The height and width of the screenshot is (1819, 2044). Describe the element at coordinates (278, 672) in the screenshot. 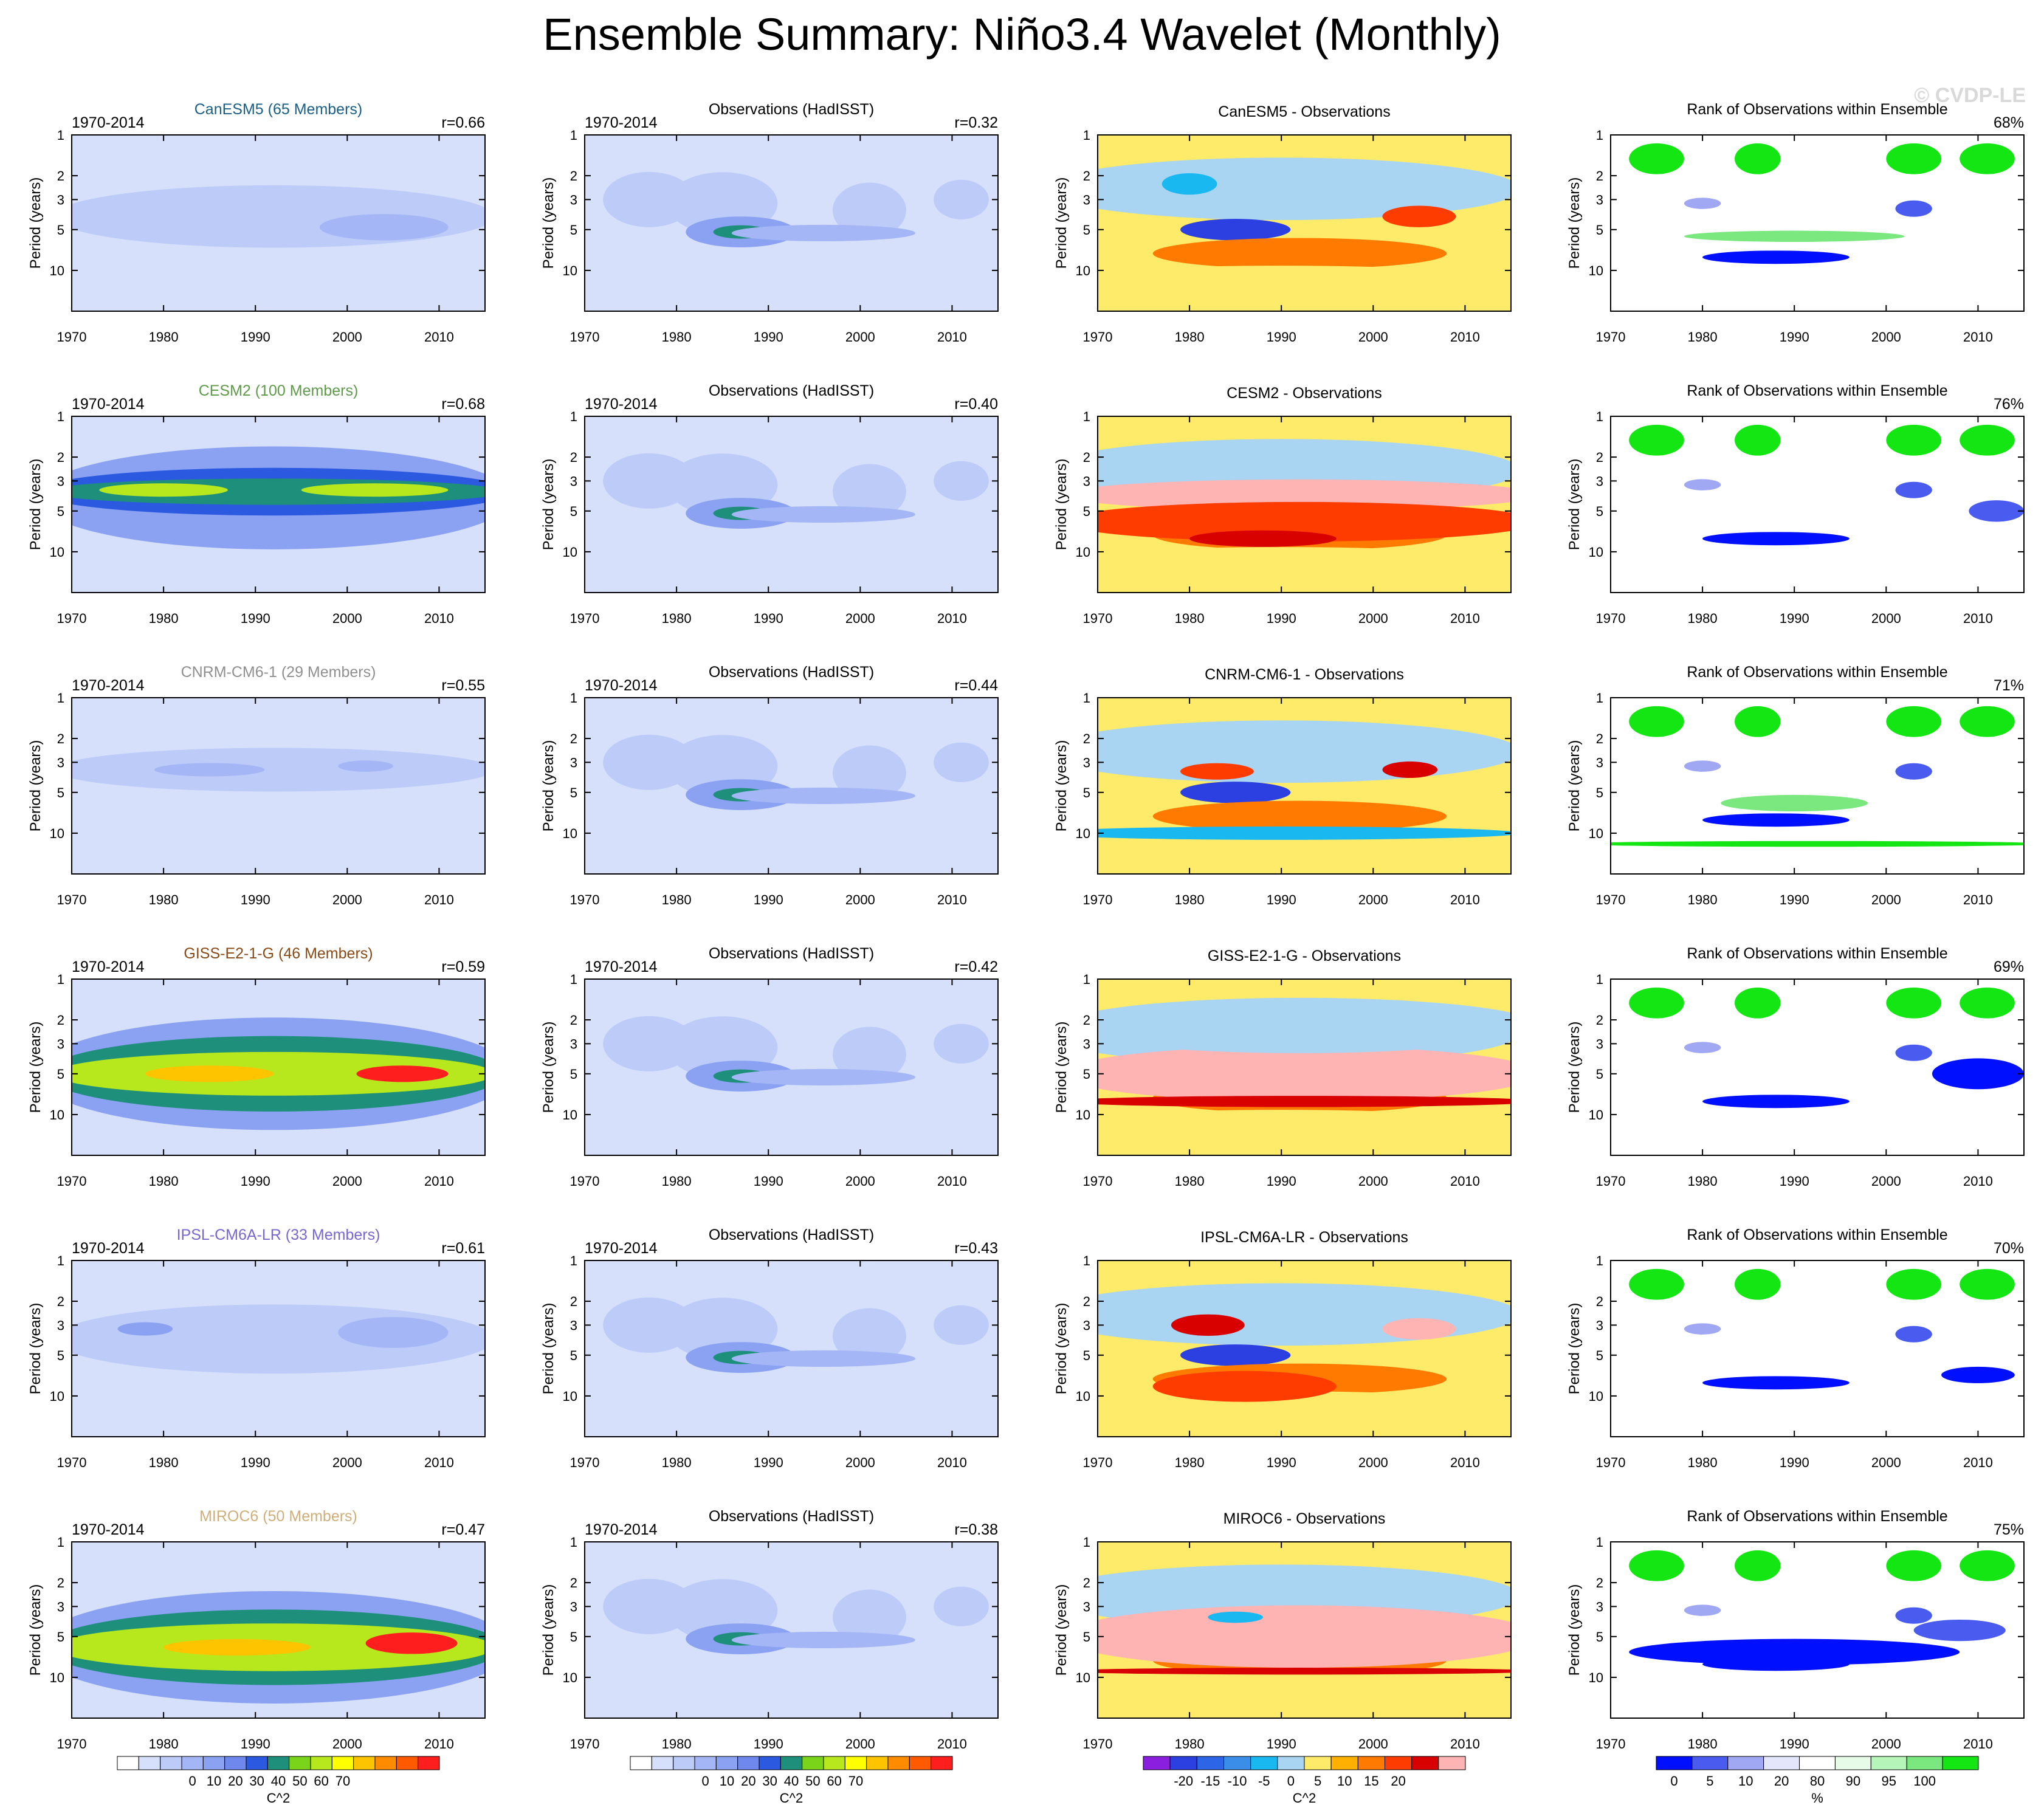

I see `model-title: CNRM-CM6-1 (29 Members)` at that location.